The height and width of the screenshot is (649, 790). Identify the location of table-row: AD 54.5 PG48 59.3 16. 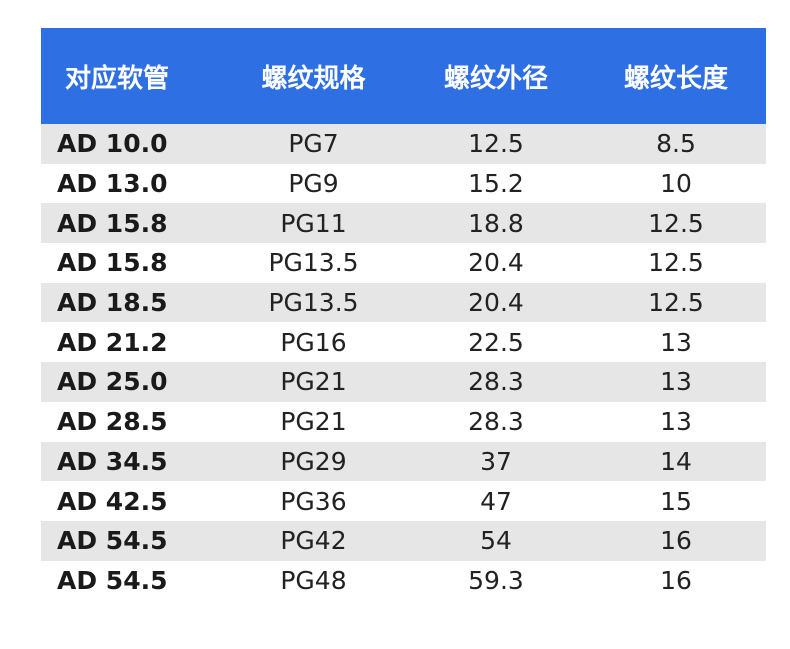
(403, 580).